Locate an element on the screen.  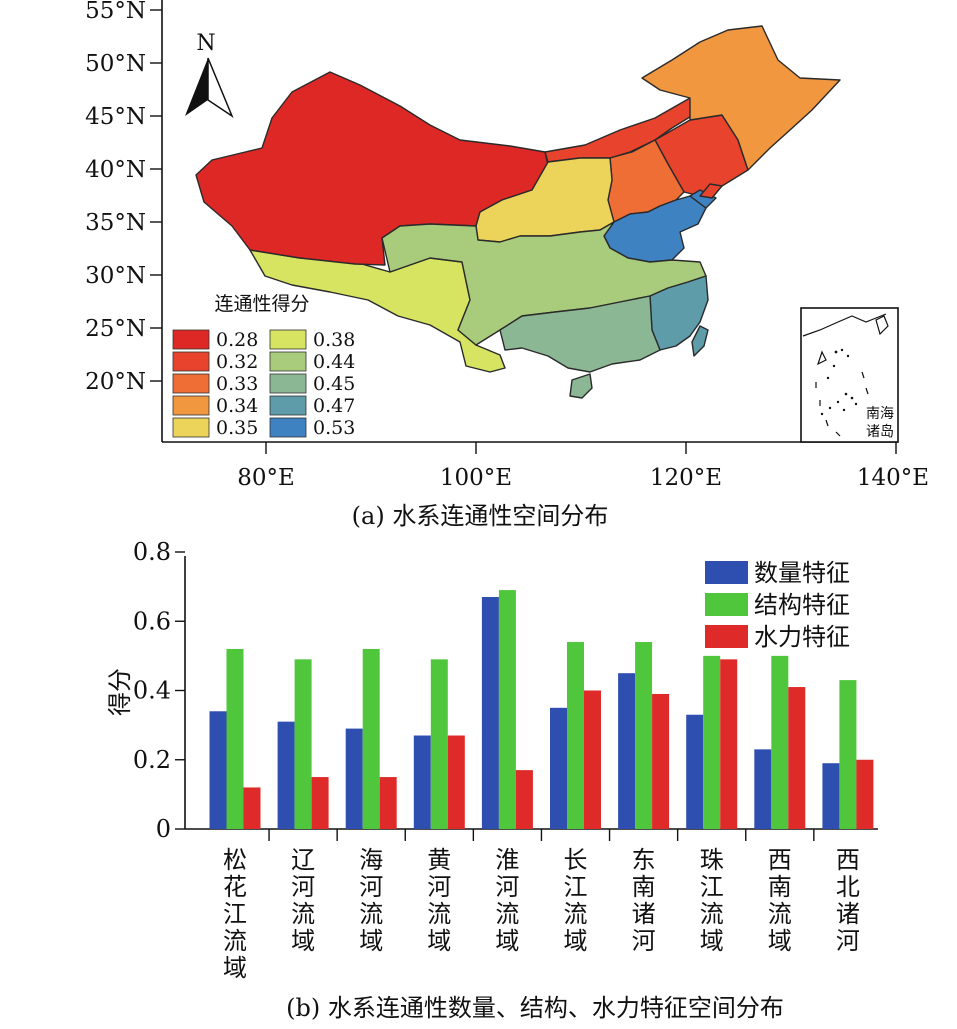
legend-label: 0.34 is located at coordinates (237, 406).